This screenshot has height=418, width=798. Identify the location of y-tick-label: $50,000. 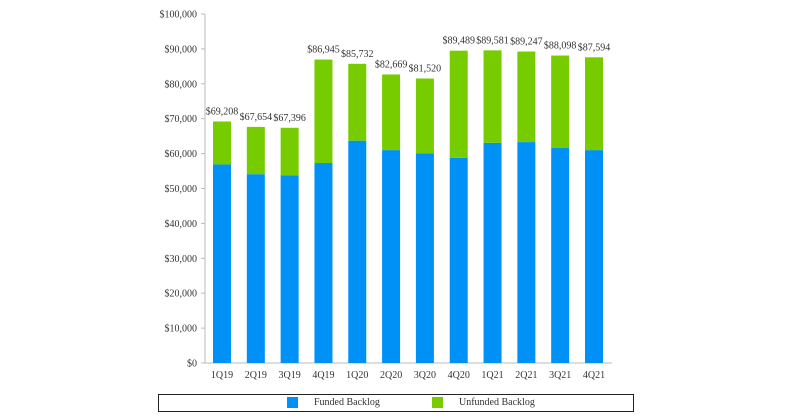
(181, 189).